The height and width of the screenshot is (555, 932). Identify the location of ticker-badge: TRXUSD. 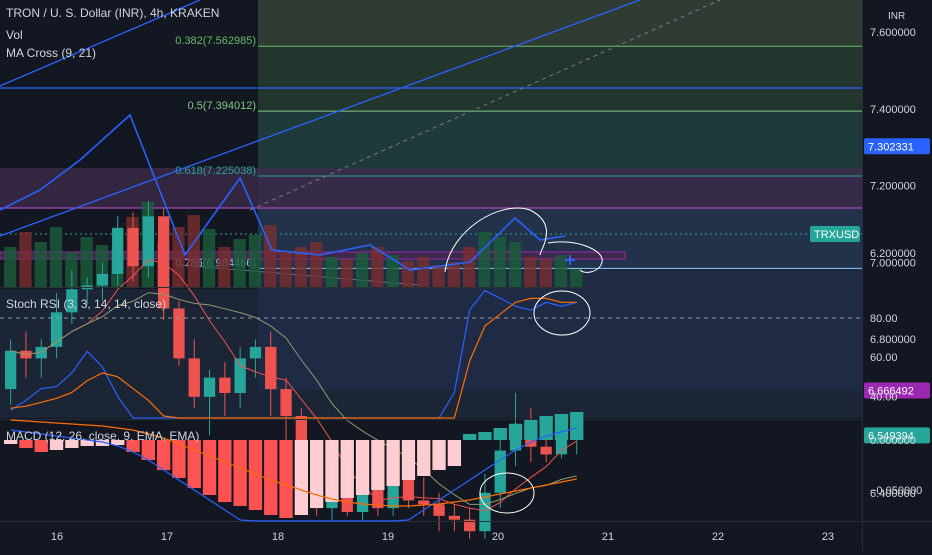
(836, 235).